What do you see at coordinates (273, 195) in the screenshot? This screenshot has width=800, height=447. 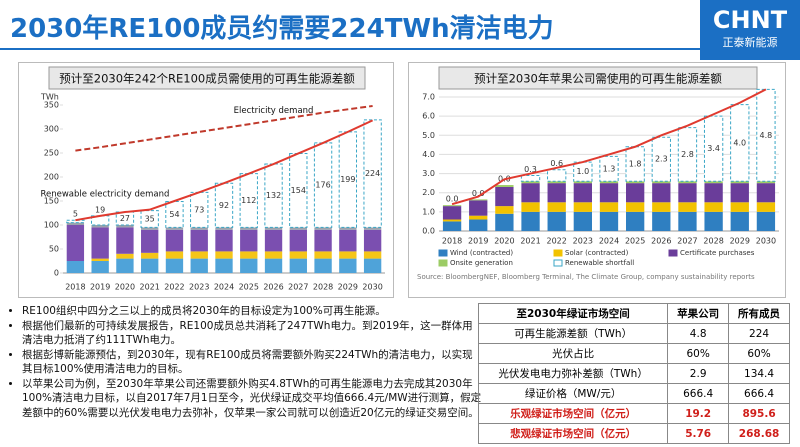 I see `value-label: 132` at bounding box center [273, 195].